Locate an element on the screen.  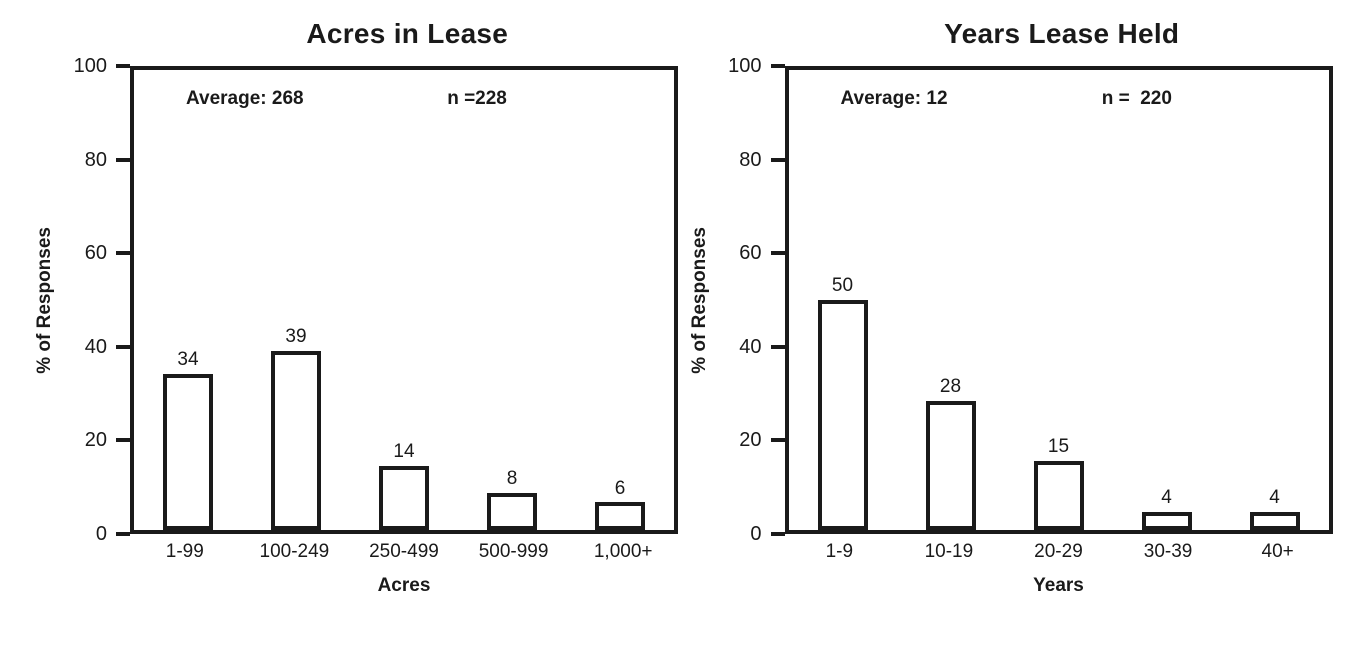
x-tick-label: 100-249 is located at coordinates (294, 551).